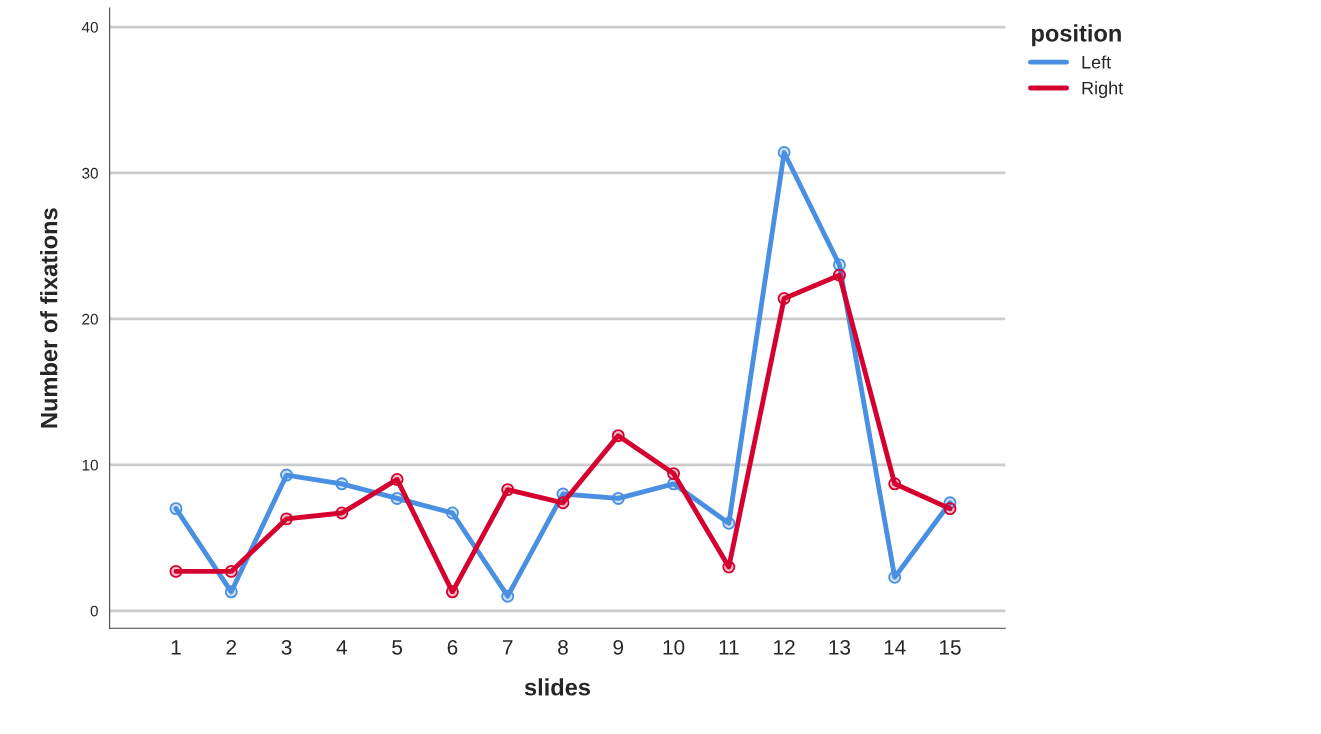  I want to click on x-tick-label: 2, so click(231, 647).